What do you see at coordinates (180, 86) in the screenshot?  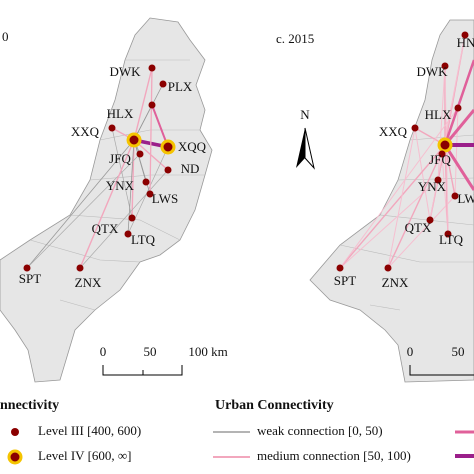 I see `city-label: PLX` at bounding box center [180, 86].